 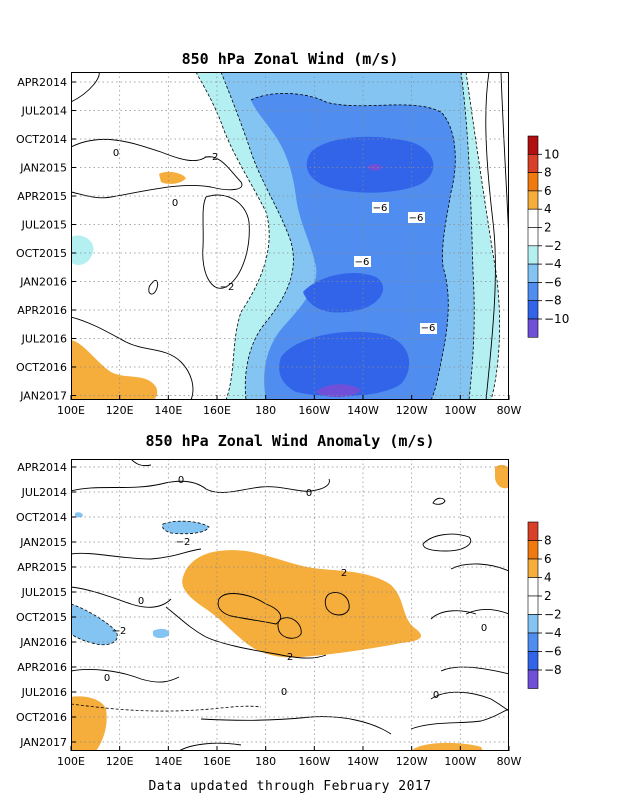 What do you see at coordinates (548, 559) in the screenshot?
I see `colorbar-label: 6` at bounding box center [548, 559].